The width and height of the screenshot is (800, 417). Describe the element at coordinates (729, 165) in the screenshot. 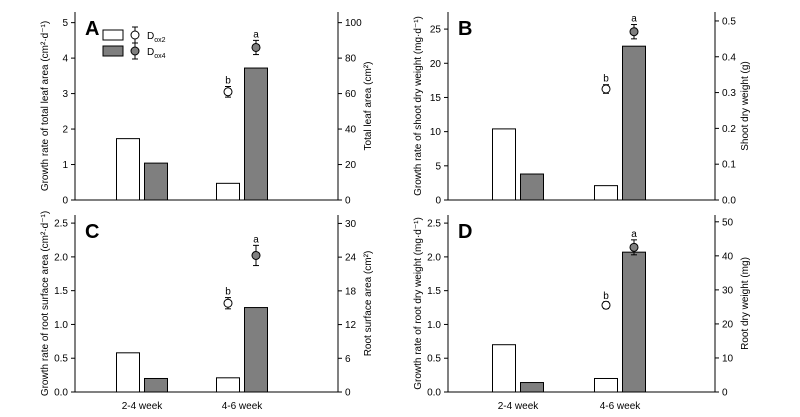

I see `right-tick-label: 0.1` at that location.